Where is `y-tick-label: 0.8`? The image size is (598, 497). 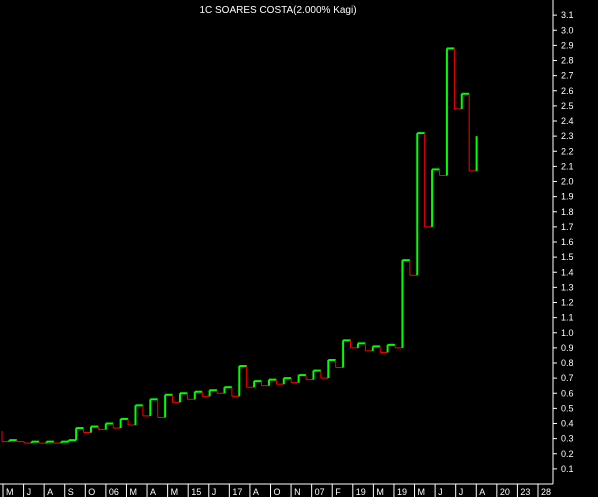
y-tick-label: 0.8 is located at coordinates (567, 363).